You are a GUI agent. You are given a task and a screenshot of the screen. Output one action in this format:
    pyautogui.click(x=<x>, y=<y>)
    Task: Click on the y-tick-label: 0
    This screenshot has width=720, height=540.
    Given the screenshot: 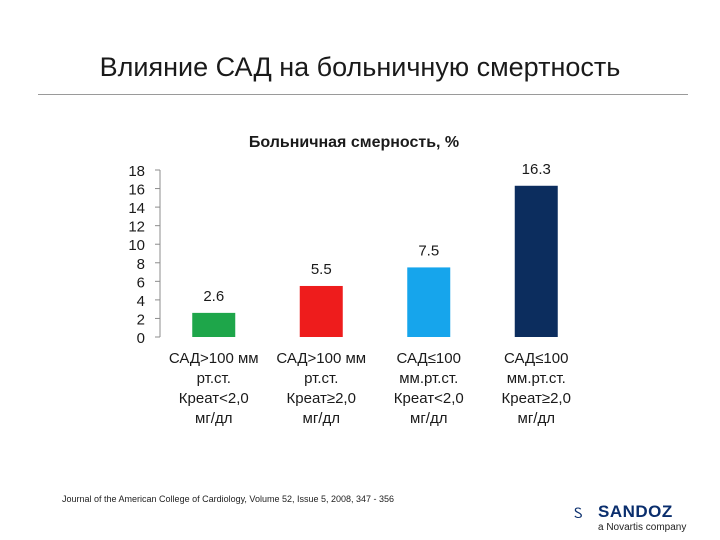 What is the action you would take?
    pyautogui.click(x=141, y=338)
    